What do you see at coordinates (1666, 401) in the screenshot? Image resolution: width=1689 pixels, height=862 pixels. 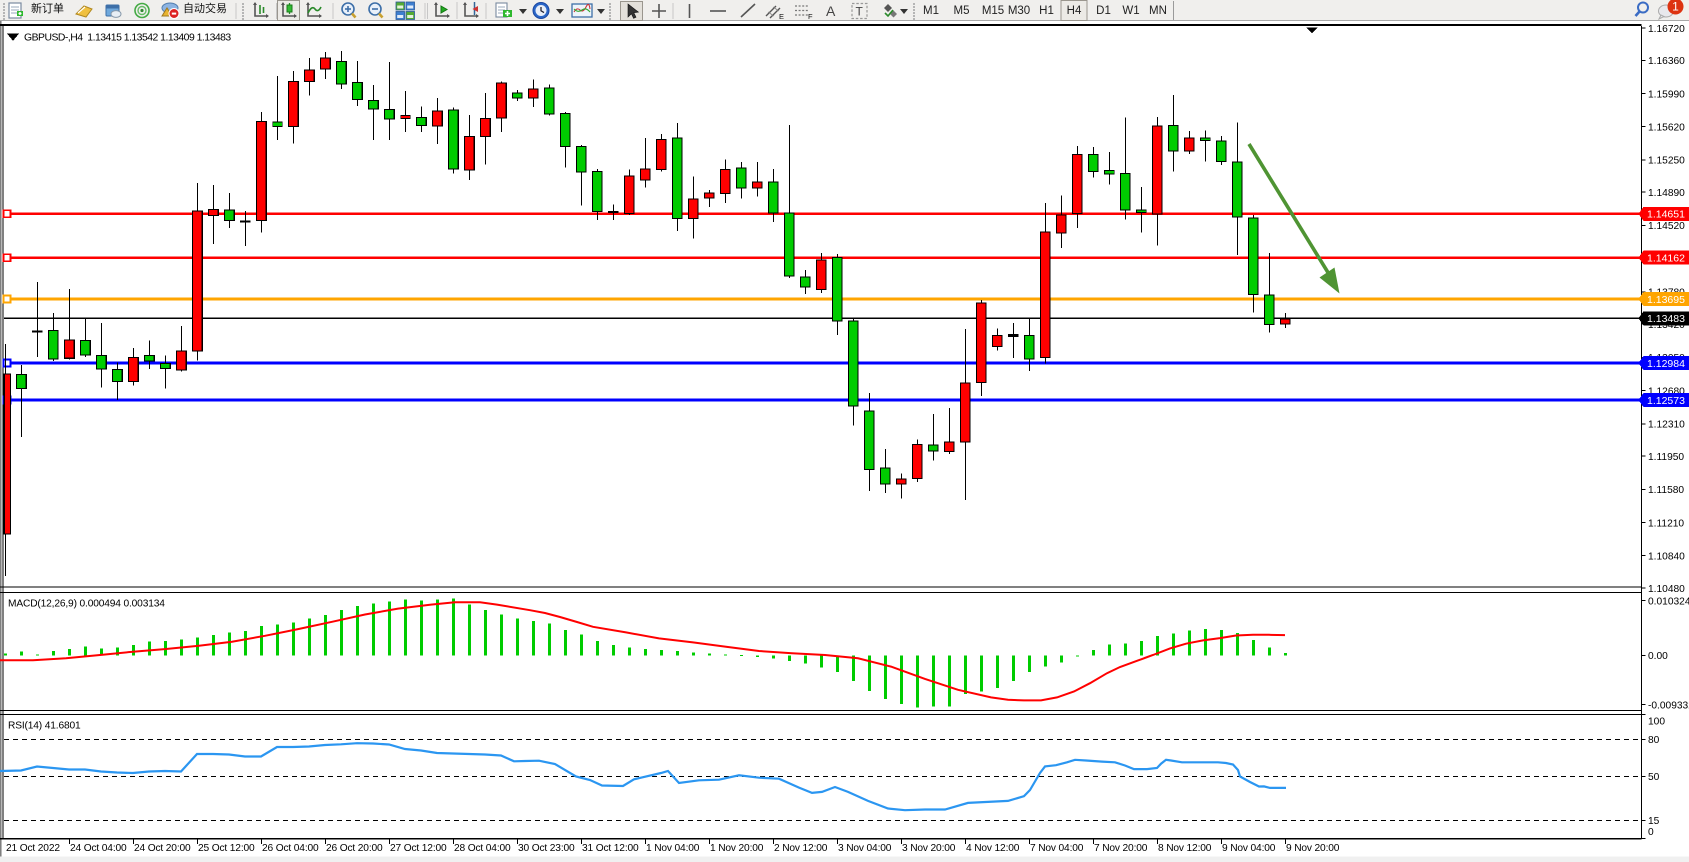 I see `svg-text: 1.12573` at bounding box center [1666, 401].